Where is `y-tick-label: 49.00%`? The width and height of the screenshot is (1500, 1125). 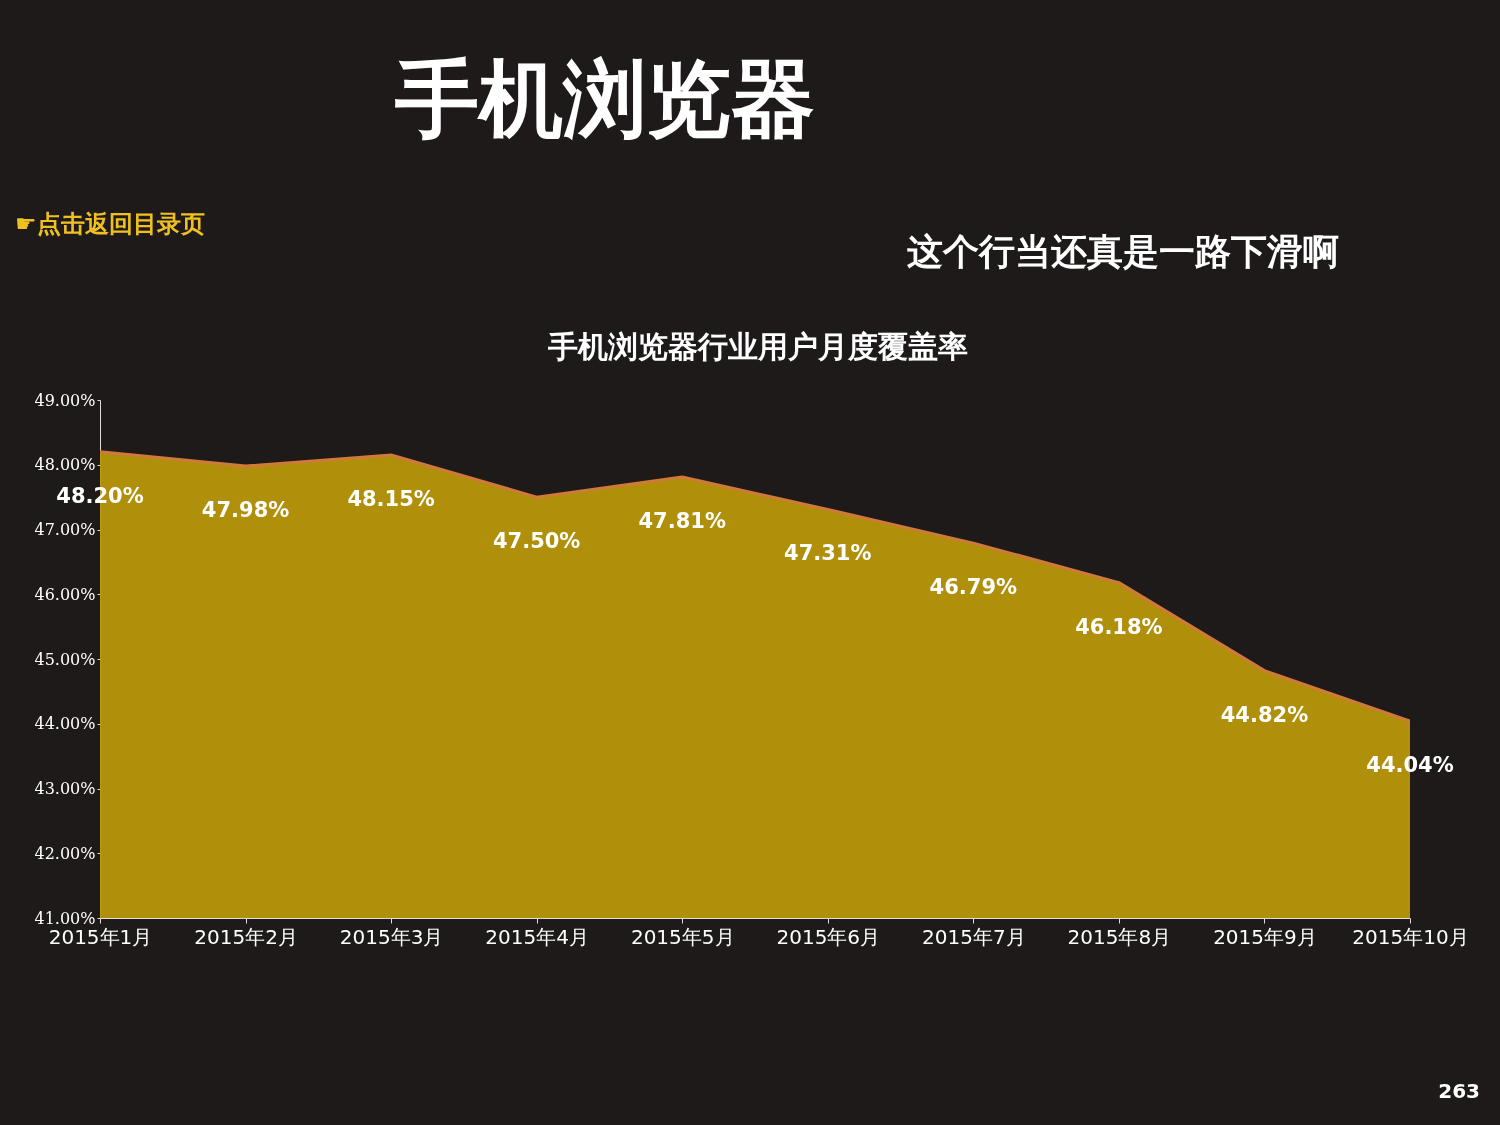
y-tick-label: 49.00% is located at coordinates (65, 400).